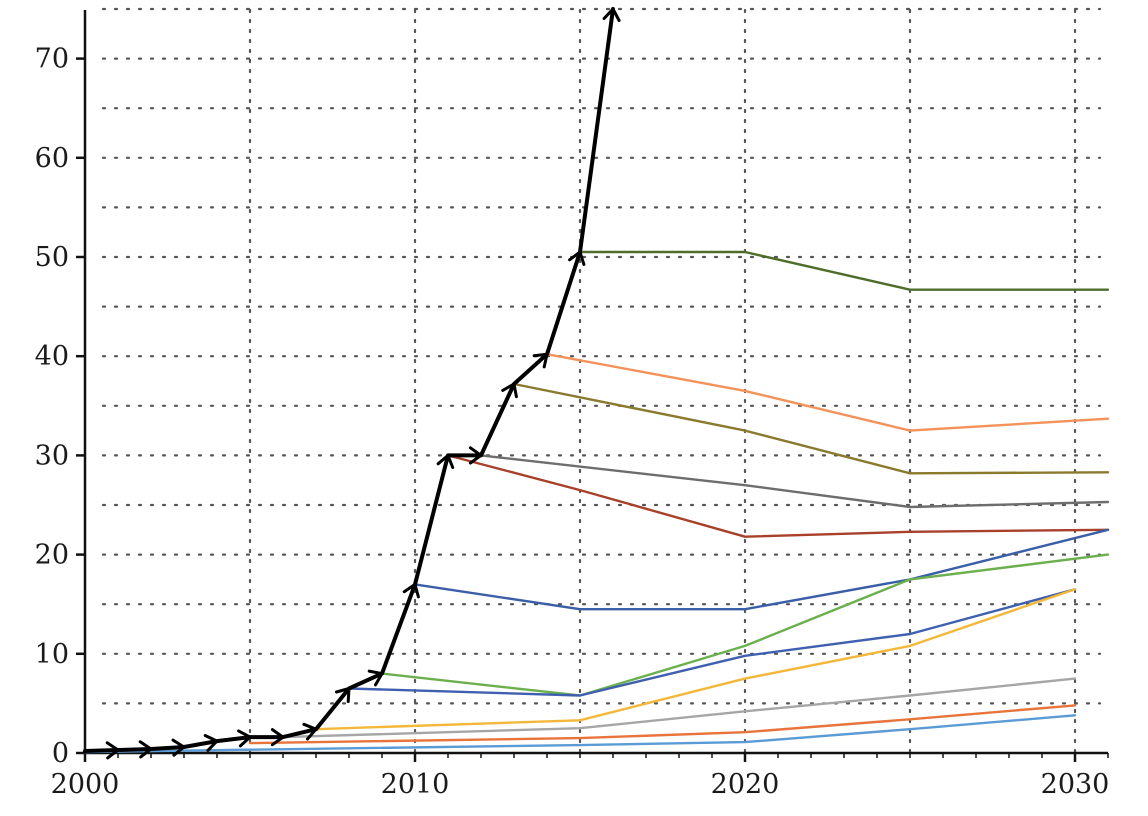  Describe the element at coordinates (52, 257) in the screenshot. I see `y-tick-label: 50` at that location.